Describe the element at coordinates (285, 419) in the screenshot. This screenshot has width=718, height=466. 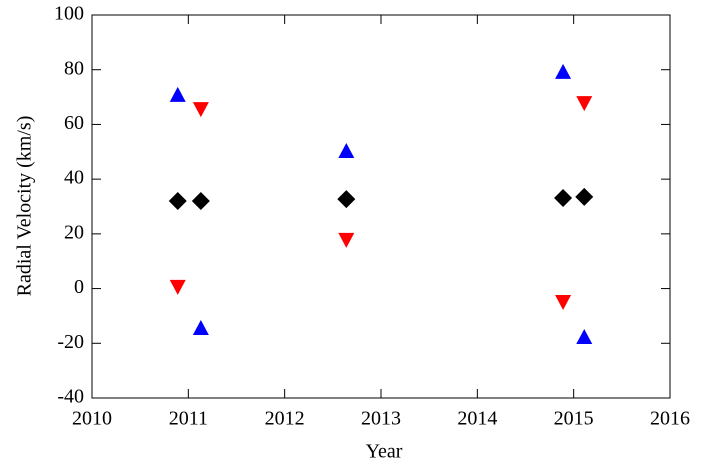
I see `x-tick-label: 2012` at that location.